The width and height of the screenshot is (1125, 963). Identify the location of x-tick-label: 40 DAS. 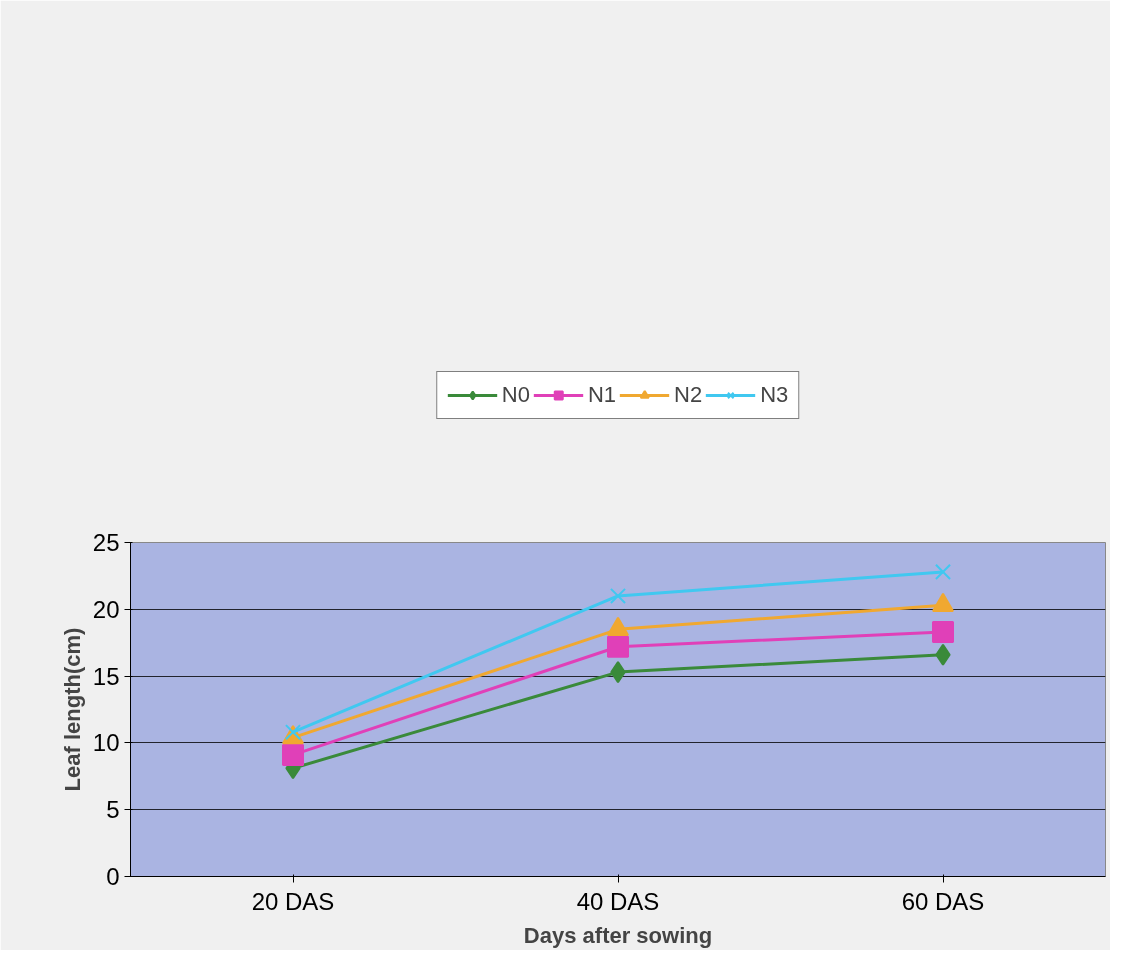
(618, 901).